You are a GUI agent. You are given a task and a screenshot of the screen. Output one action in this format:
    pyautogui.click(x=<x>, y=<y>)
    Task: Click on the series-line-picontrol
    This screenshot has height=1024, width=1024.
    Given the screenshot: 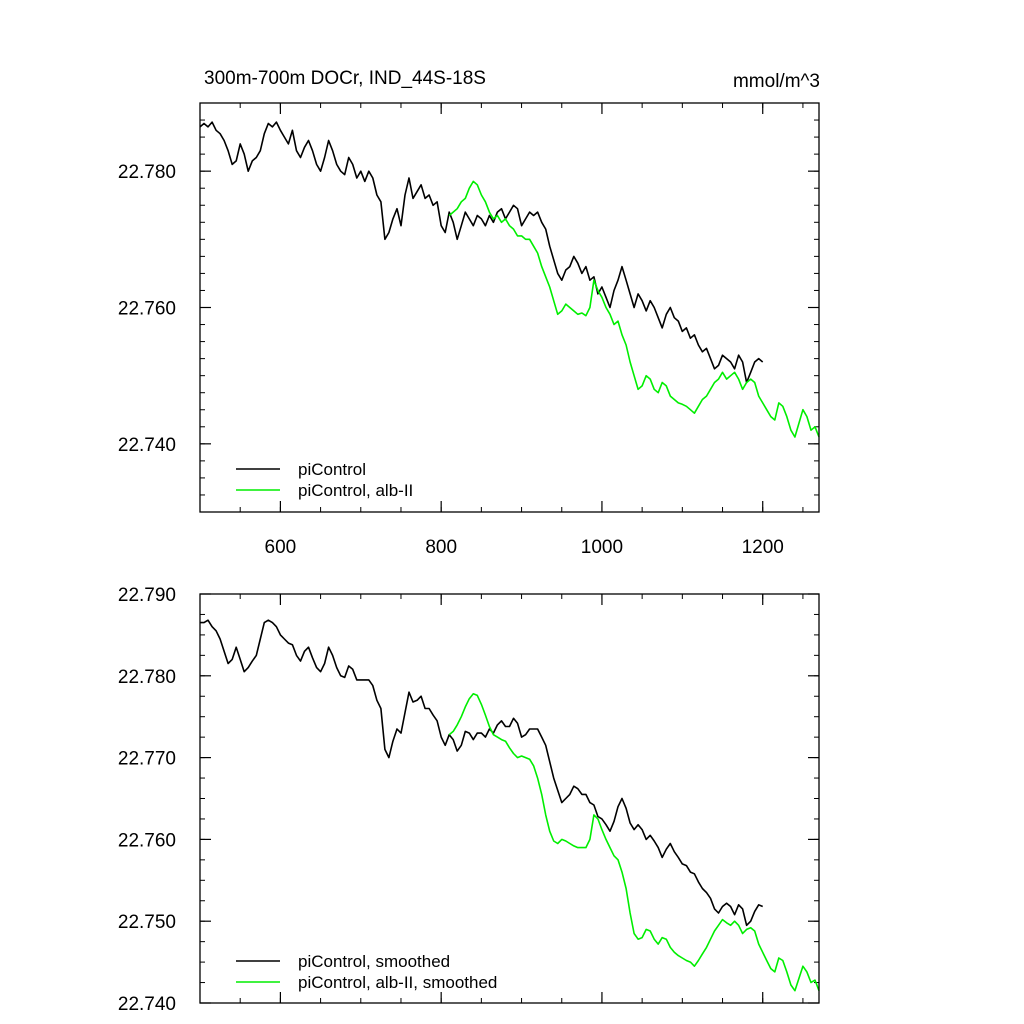 What is the action you would take?
    pyautogui.click(x=481, y=252)
    